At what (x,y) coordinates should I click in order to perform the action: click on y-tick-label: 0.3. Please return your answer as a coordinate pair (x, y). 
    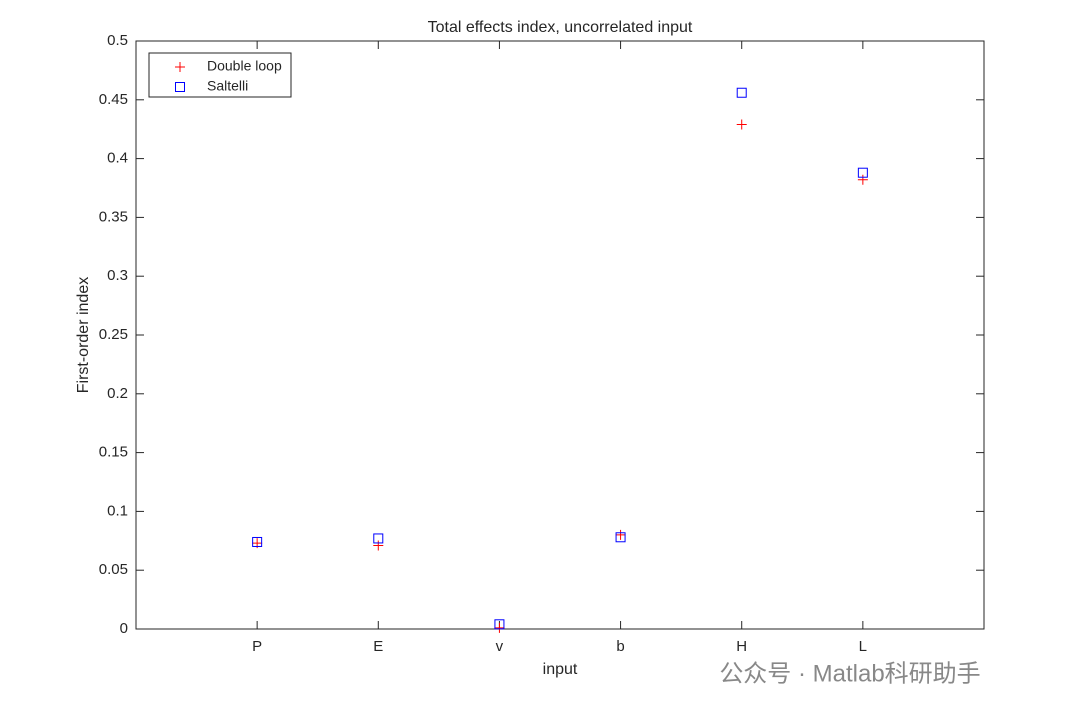
    Looking at the image, I should click on (117, 275).